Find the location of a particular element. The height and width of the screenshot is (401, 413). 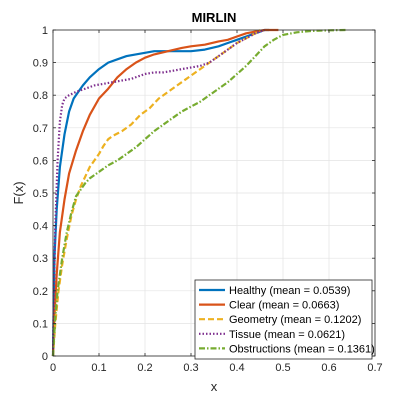

legend-label-2: Geometry (mean = 0.1202) is located at coordinates (295, 320).